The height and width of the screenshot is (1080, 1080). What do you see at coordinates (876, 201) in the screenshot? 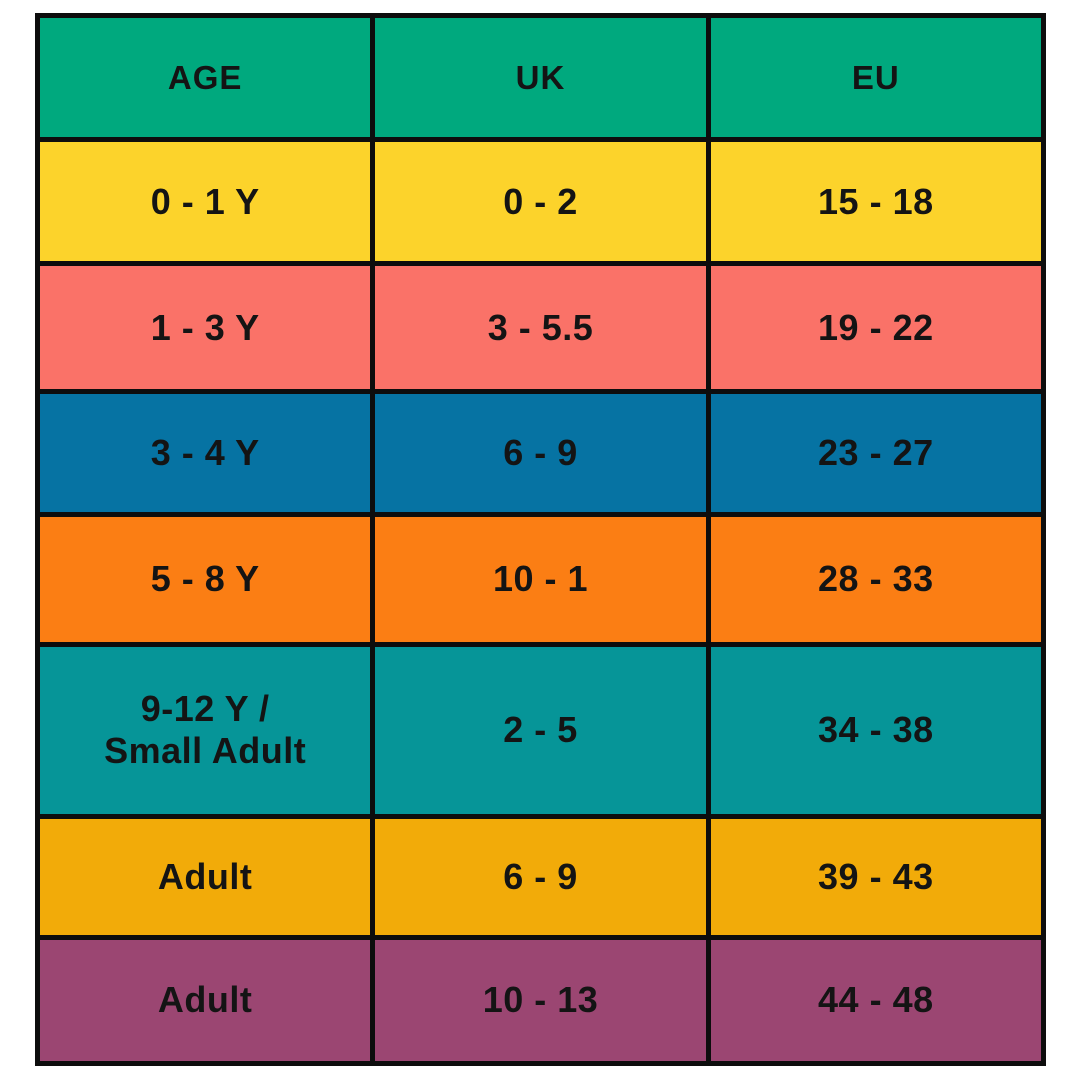
I see `cell-eu: 15 - 18` at bounding box center [876, 201].